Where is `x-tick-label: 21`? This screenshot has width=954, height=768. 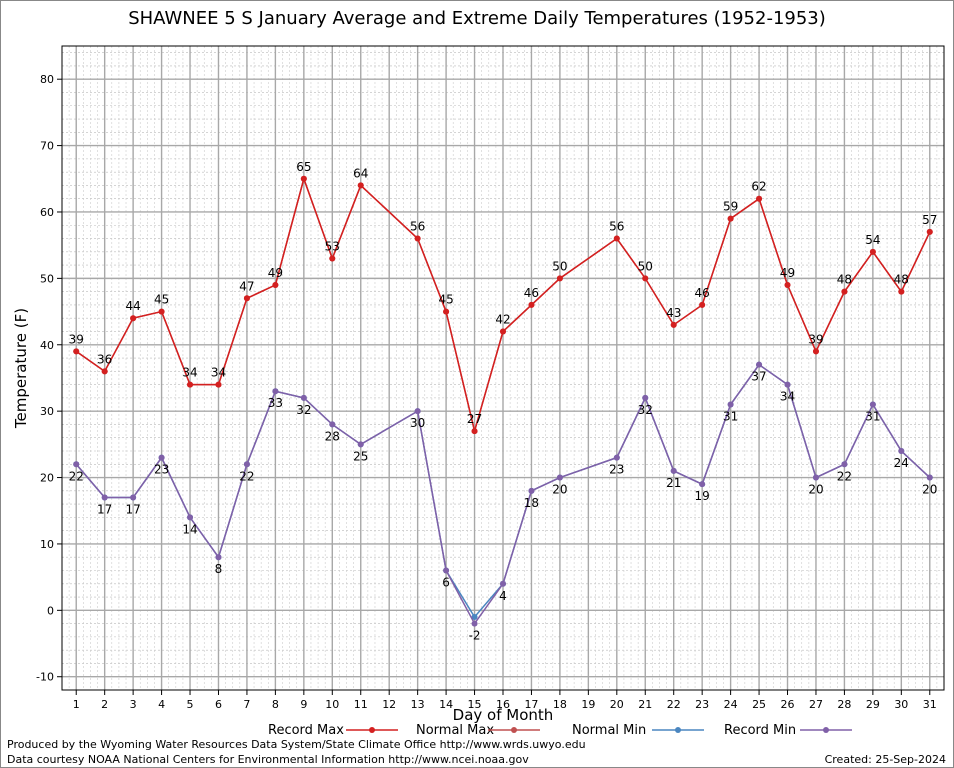
x-tick-label: 21 is located at coordinates (645, 704).